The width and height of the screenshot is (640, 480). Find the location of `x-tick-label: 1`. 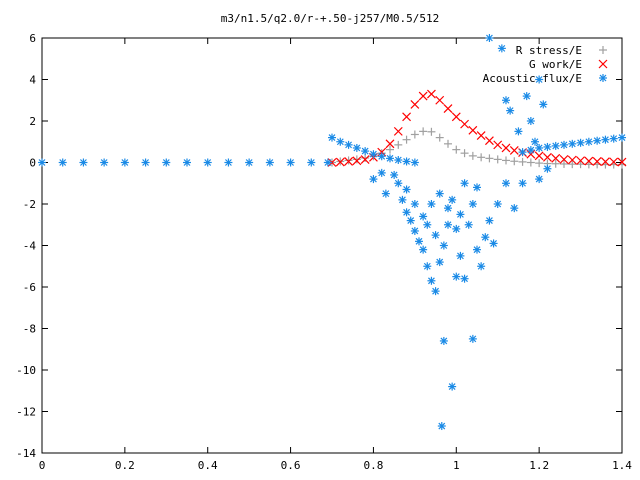

x-tick-label: 1 is located at coordinates (456, 465).